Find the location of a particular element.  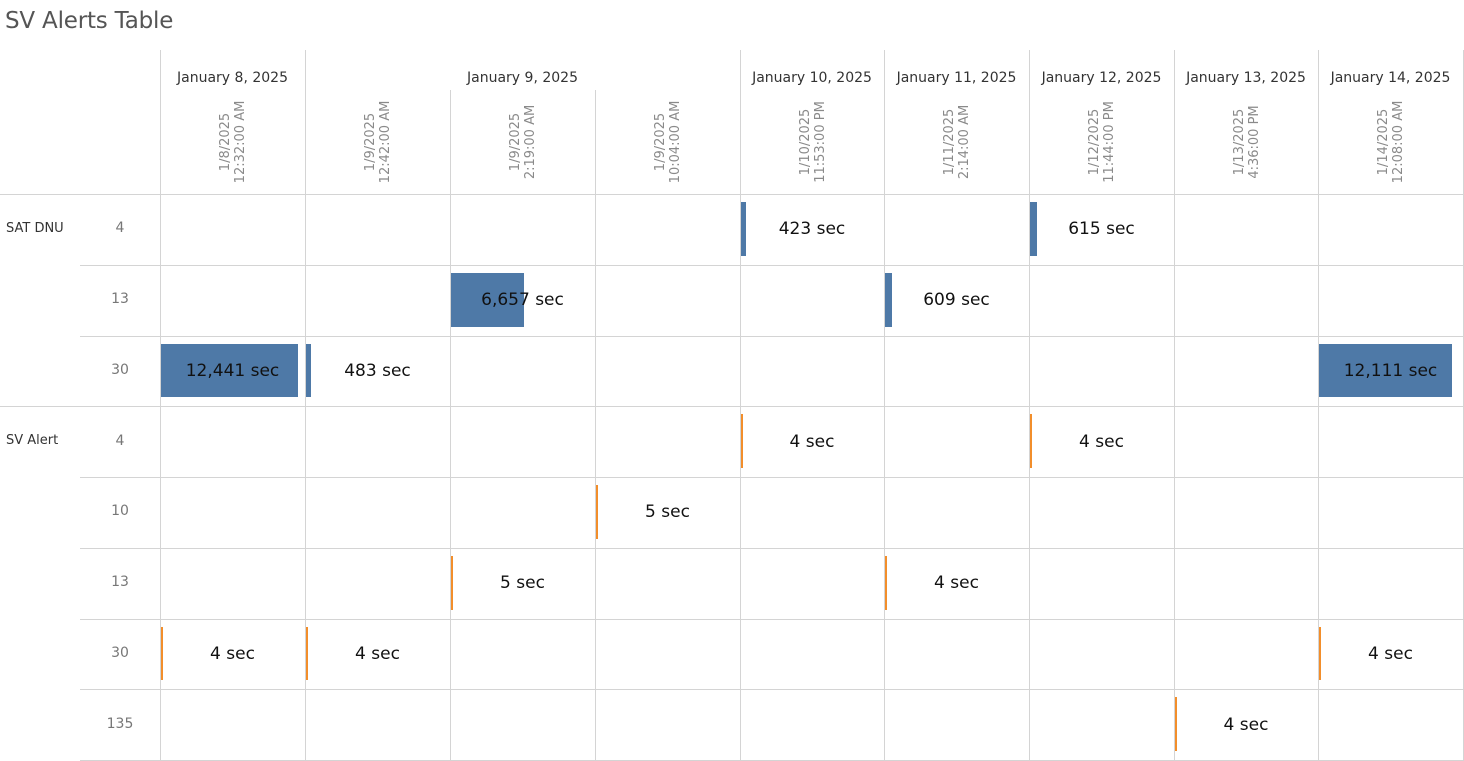

timestamp-label: 1/9/2025 12:42:00 AM is located at coordinates (378, 142).